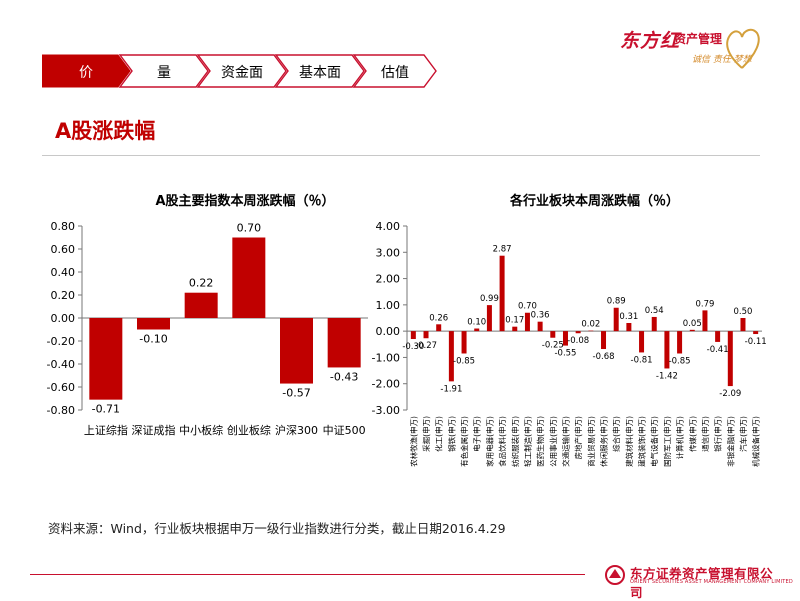 This screenshot has height=601, width=800. I want to click on chart2-data-label: 0.70, so click(527, 307).